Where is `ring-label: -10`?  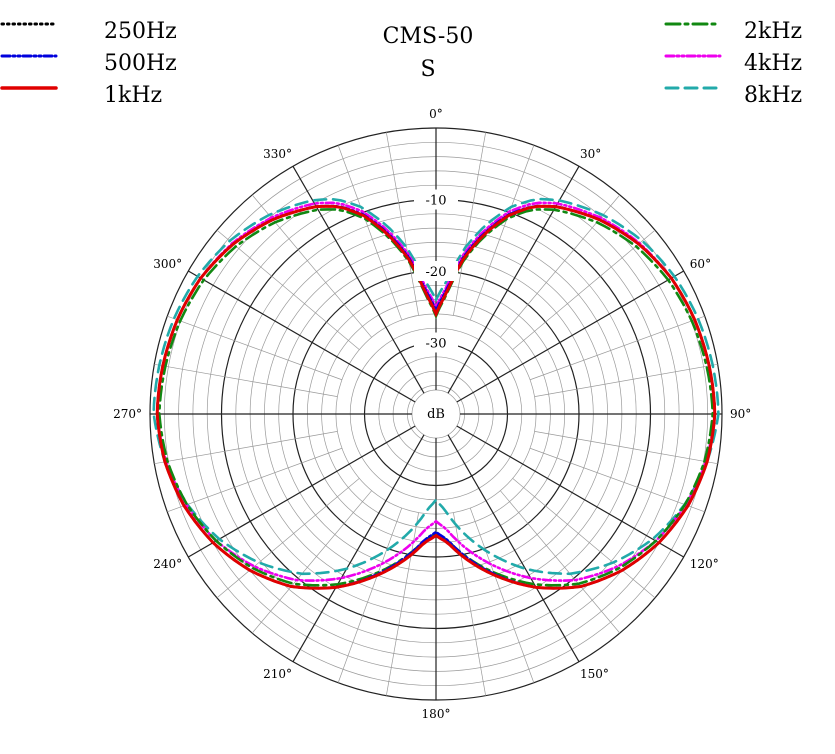
ring-label: -10 is located at coordinates (436, 201).